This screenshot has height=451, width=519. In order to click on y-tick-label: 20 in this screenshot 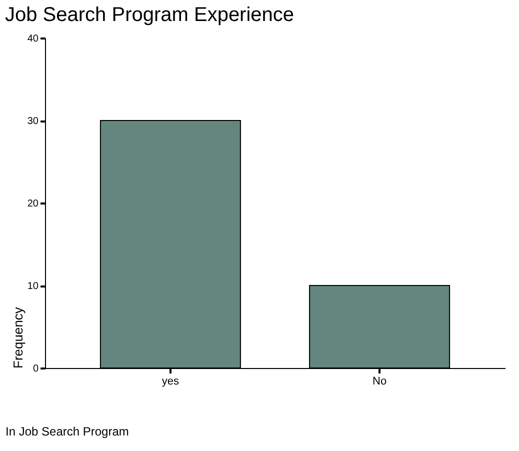, I will do `click(33, 204)`.